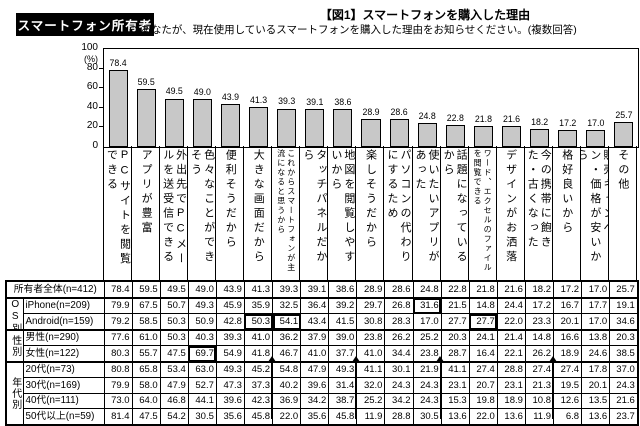 This screenshot has width=640, height=426. What do you see at coordinates (287, 289) in the screenshot?
I see `table-cell: 39.3` at bounding box center [287, 289].